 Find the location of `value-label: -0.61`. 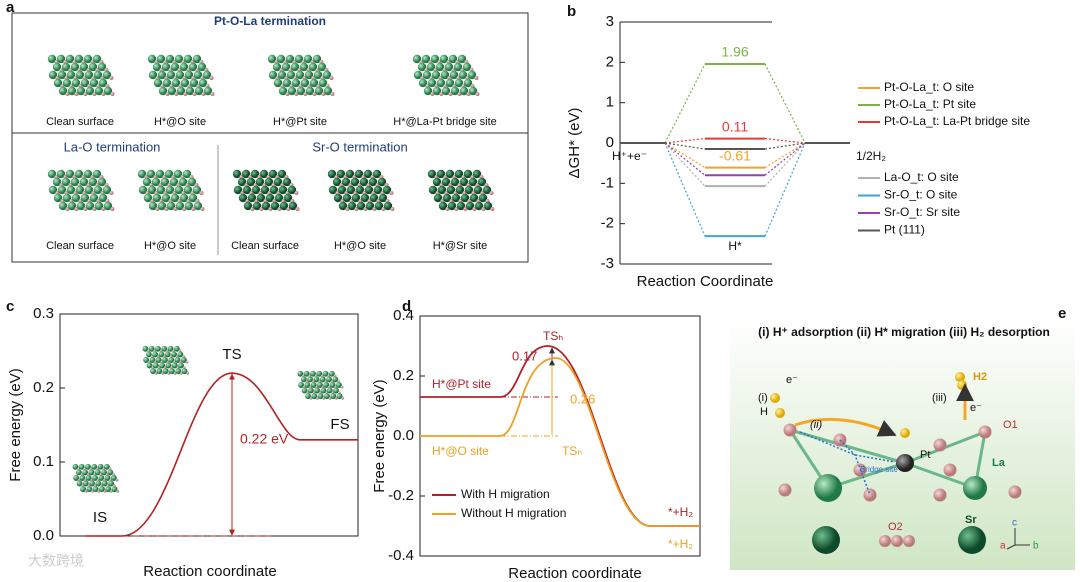

value-label: -0.61 is located at coordinates (735, 155).